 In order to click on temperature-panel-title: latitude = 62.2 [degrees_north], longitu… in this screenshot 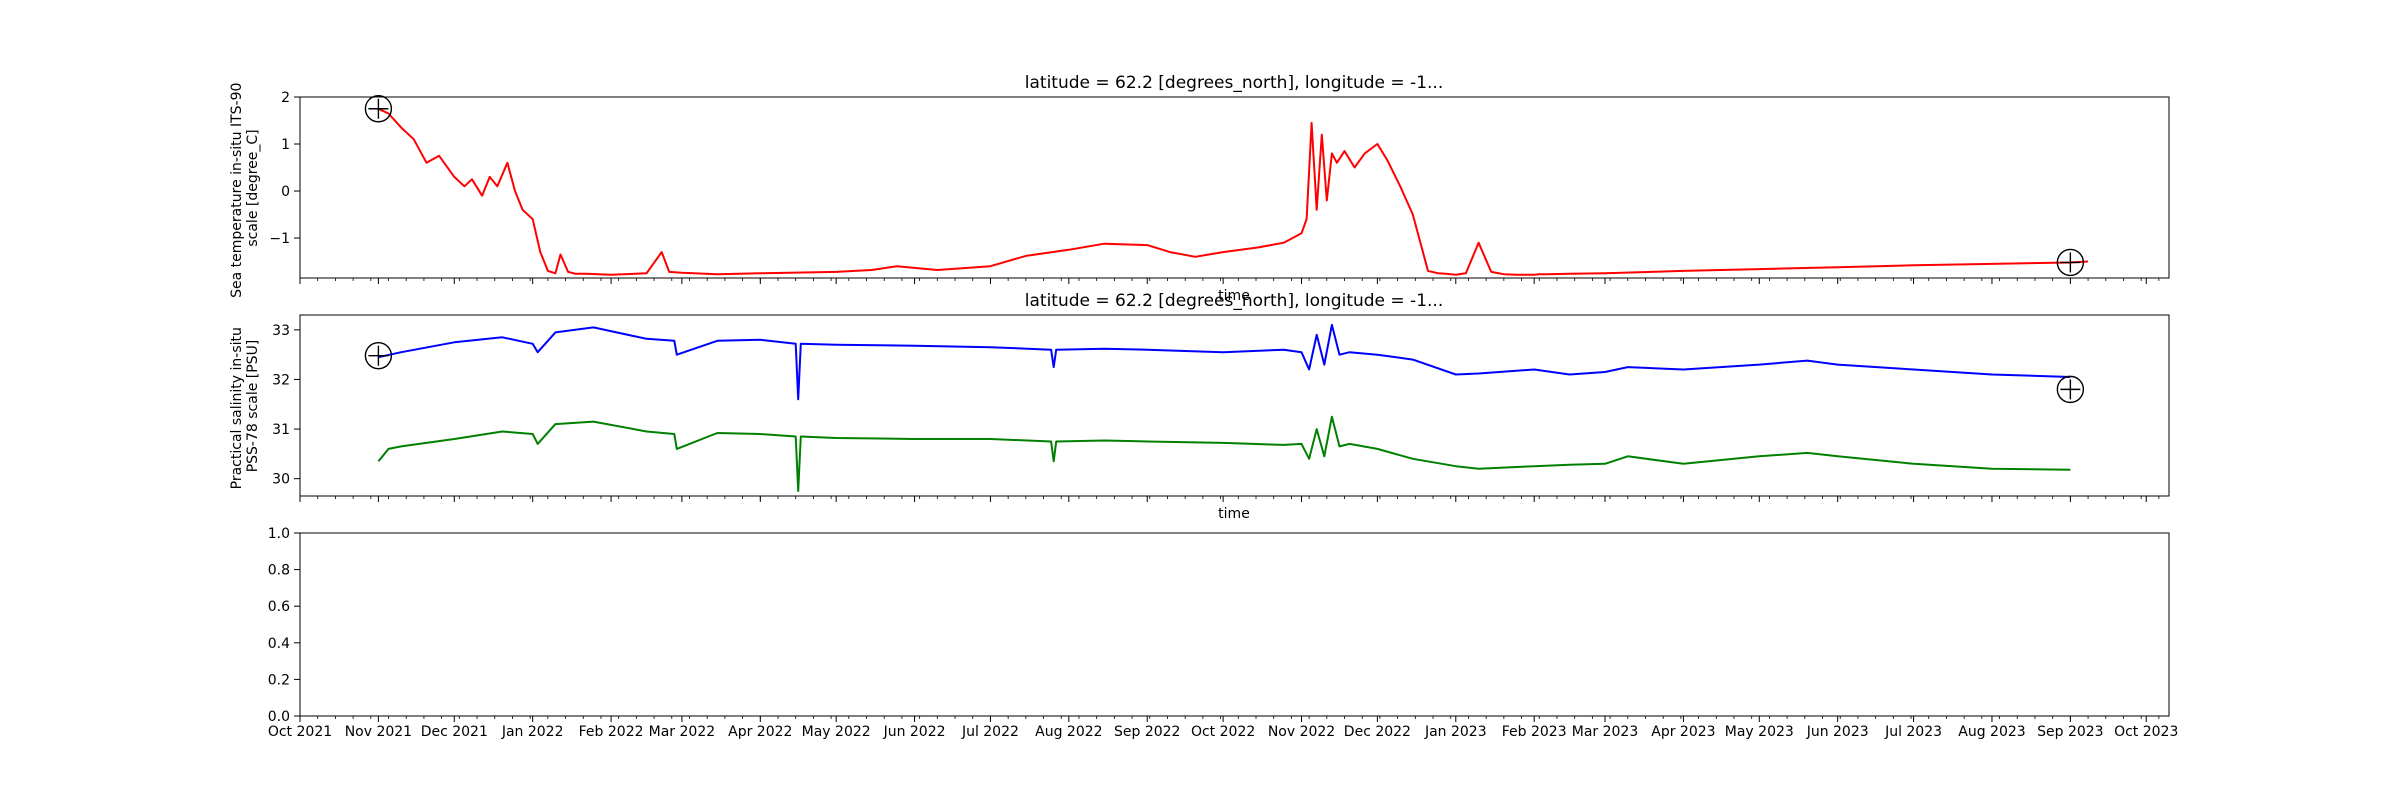, I will do `click(1234, 83)`.